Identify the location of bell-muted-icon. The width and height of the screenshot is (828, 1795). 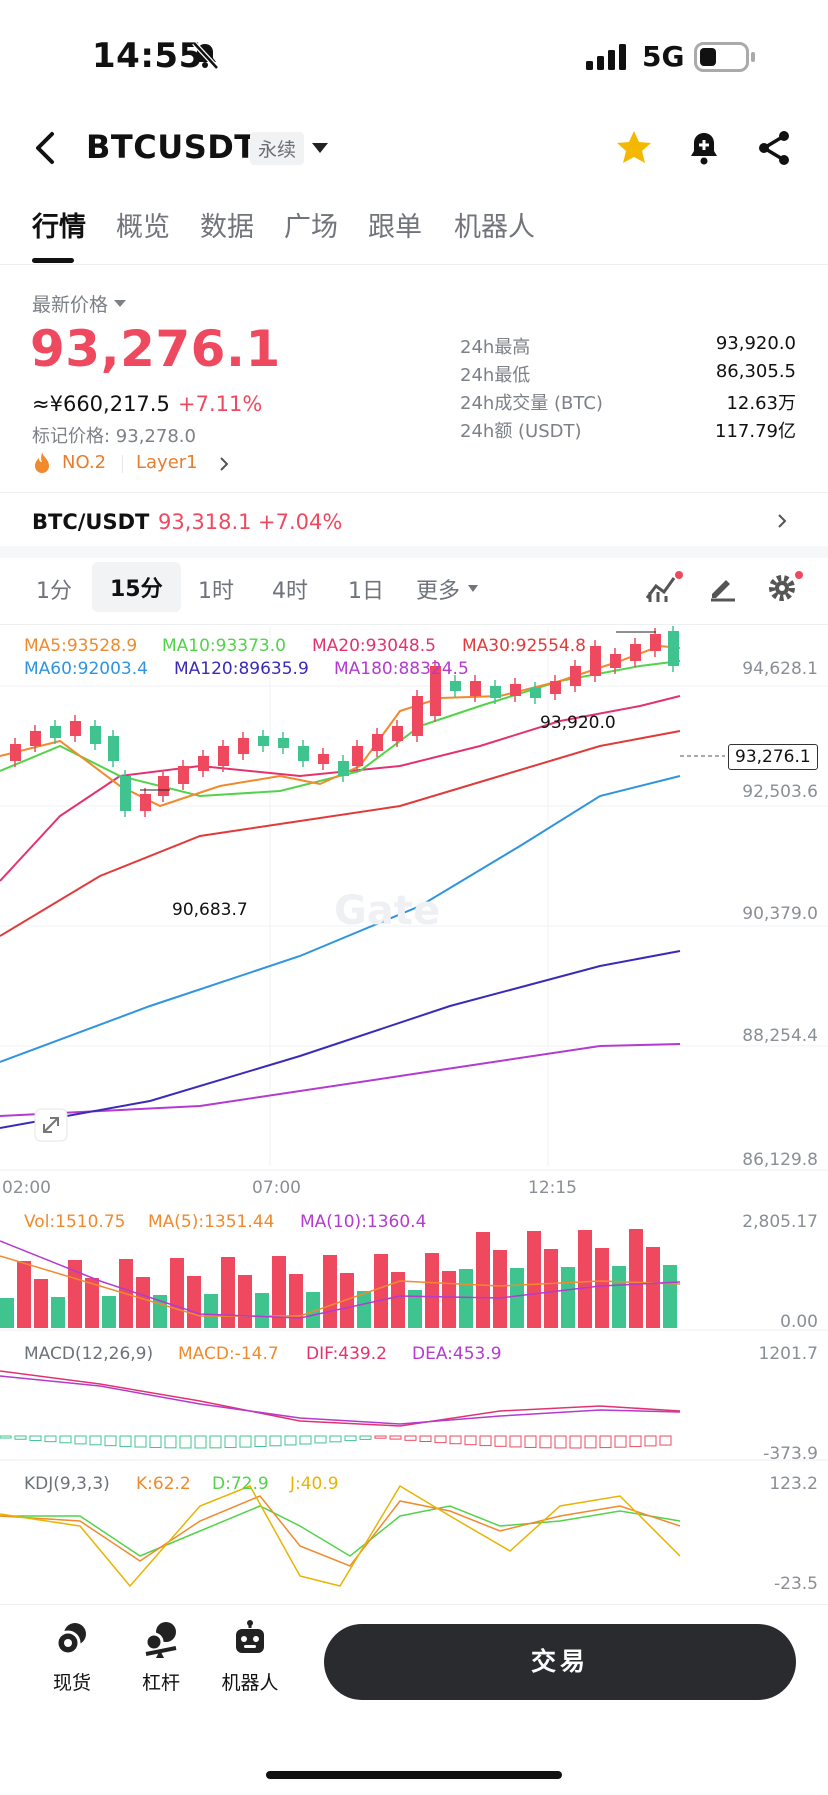
(205, 55).